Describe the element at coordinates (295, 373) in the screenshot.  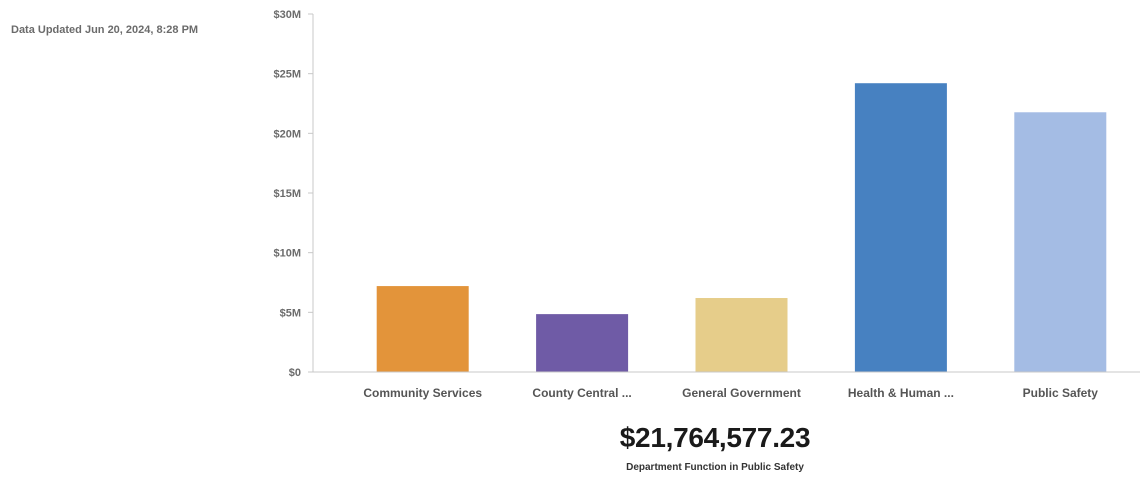
I see `y-tick-label: $0` at that location.